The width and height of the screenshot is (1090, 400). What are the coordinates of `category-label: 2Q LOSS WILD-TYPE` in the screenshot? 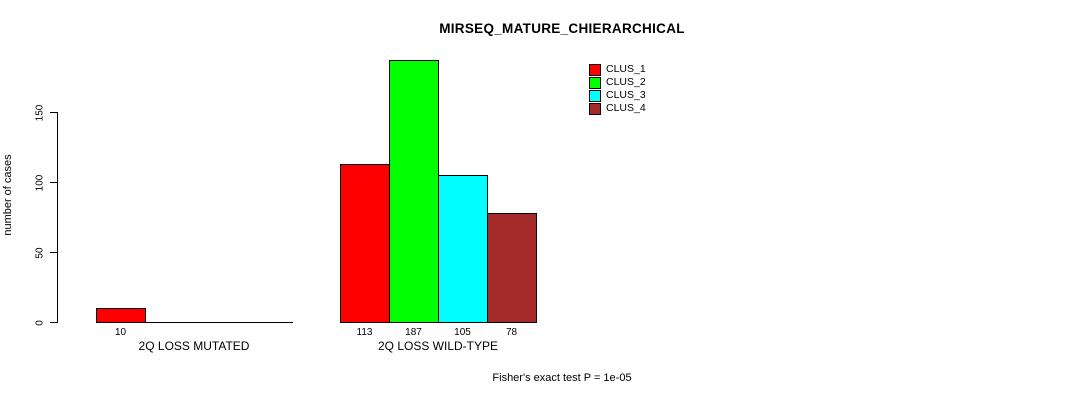 It's located at (438, 346).